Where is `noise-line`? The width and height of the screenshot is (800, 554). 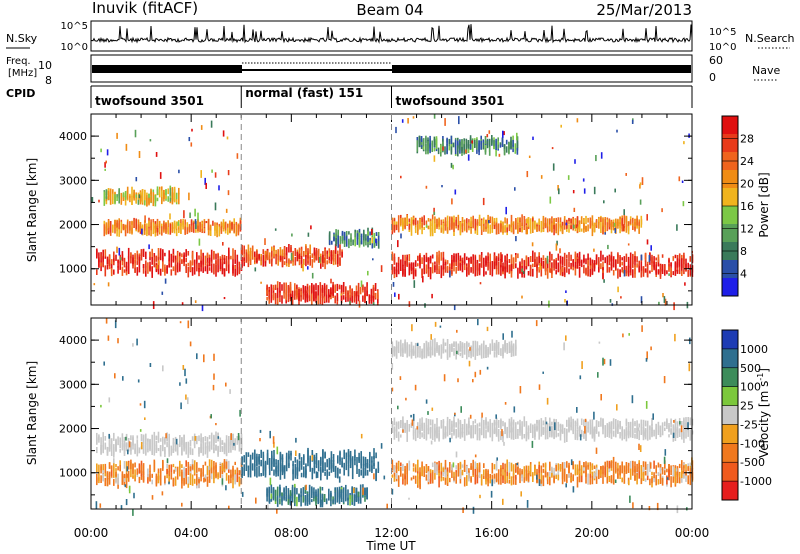
noise-line is located at coordinates (391, 34).